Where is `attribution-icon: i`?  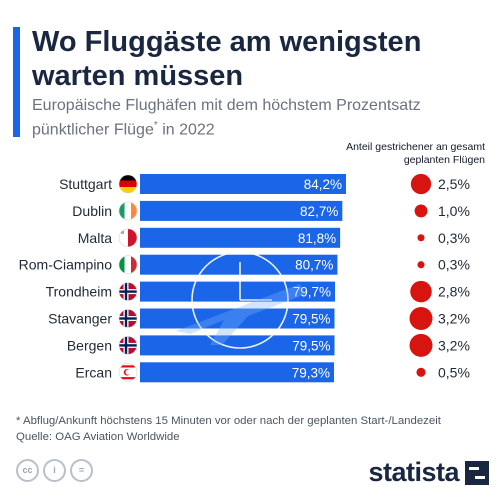
attribution-icon: i is located at coordinates (54, 470).